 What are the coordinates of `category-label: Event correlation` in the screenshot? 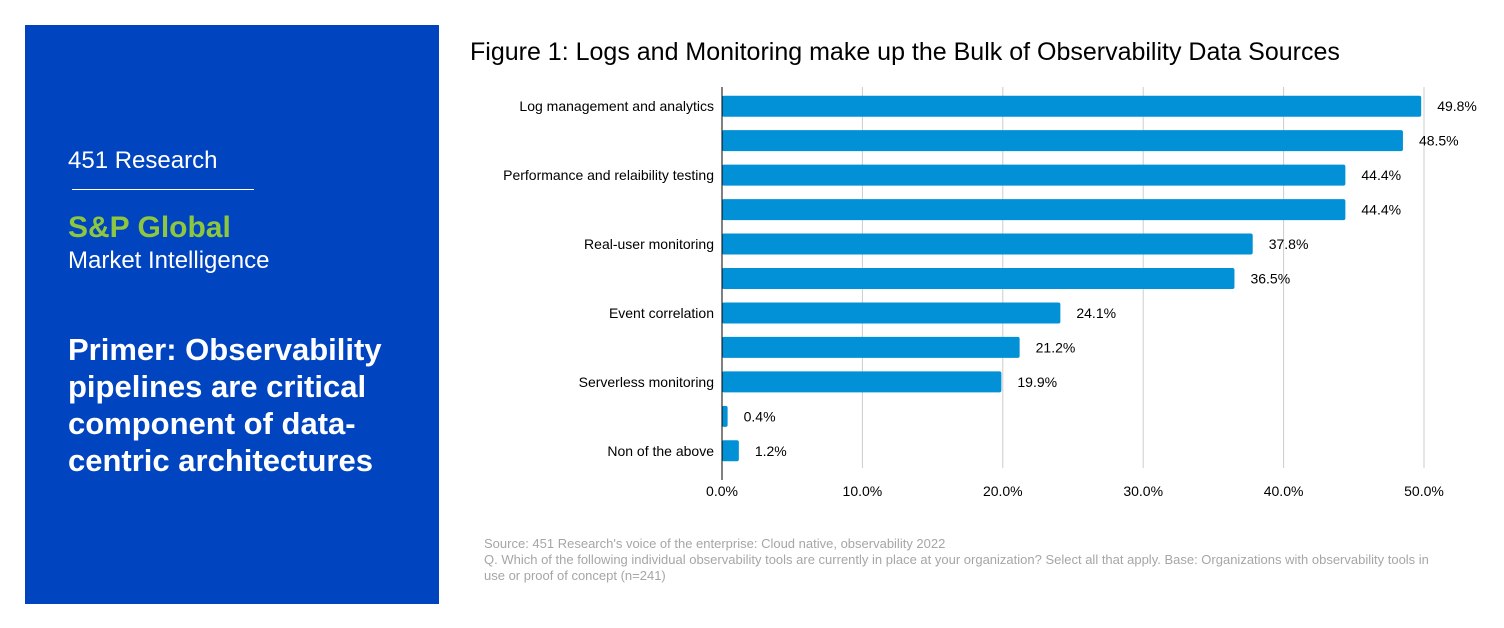 It's located at (661, 313).